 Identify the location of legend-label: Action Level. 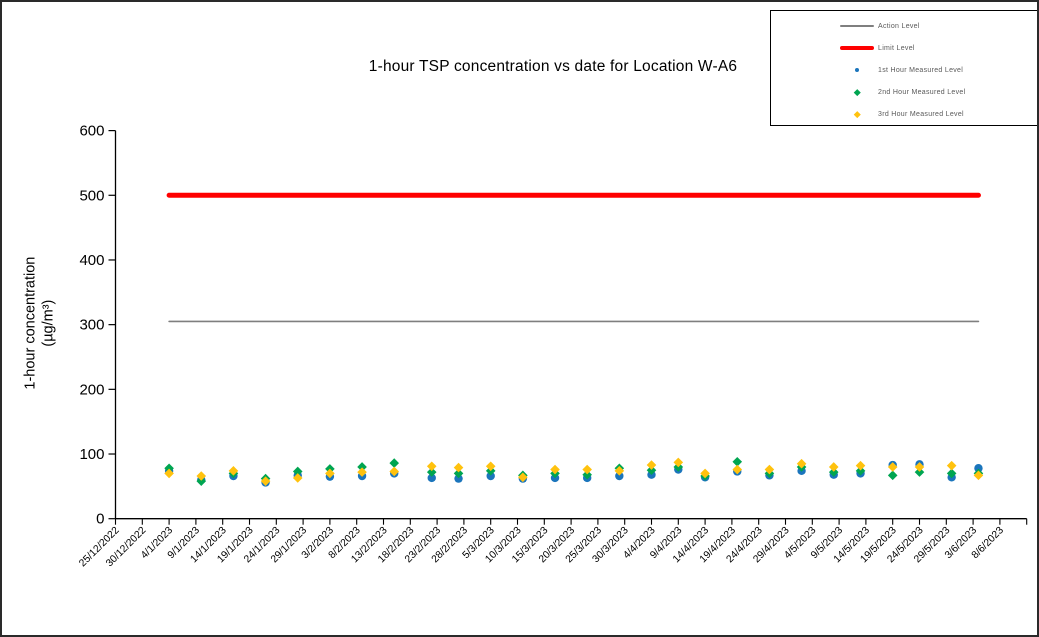
(899, 26).